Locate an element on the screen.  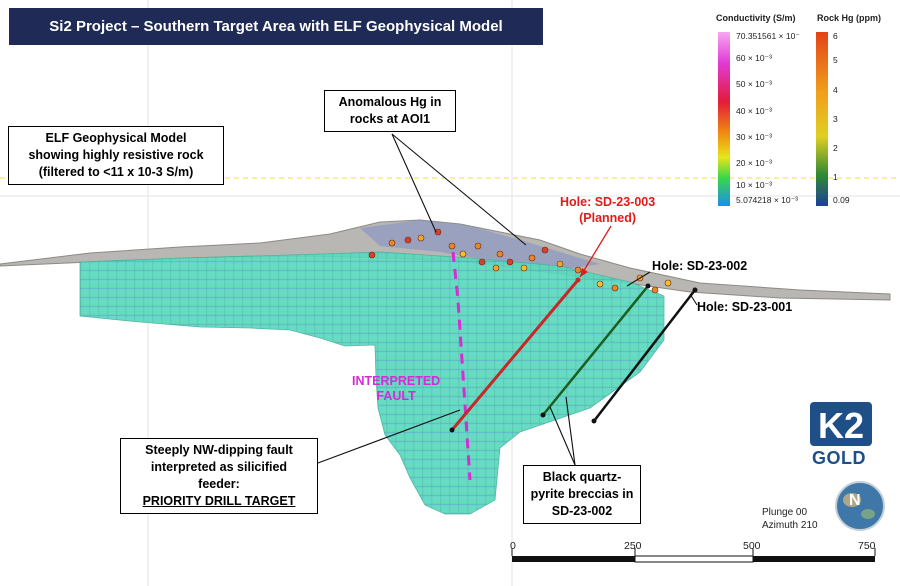
conductivity-tick: 70.351561 × 10⁻ is located at coordinates (768, 36).